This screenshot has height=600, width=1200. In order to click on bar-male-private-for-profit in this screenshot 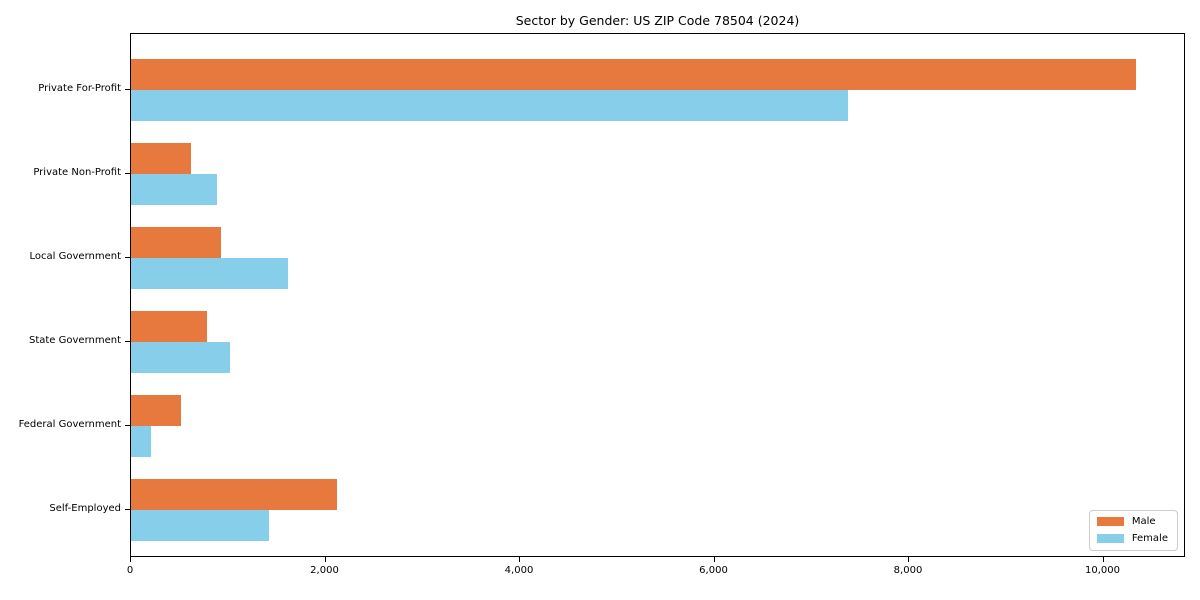, I will do `click(633, 74)`.